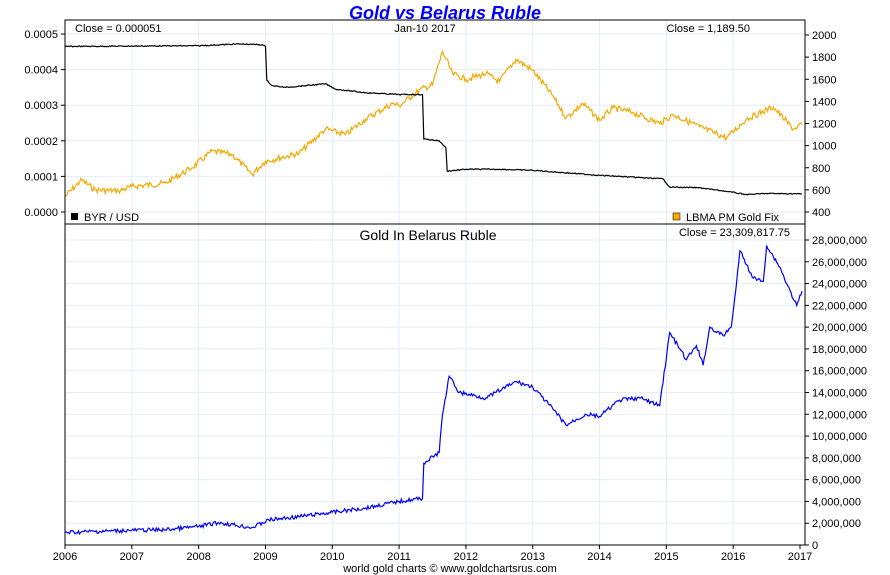 This screenshot has height=575, width=890. What do you see at coordinates (821, 213) in the screenshot?
I see `y-right-tick-label: 400` at bounding box center [821, 213].